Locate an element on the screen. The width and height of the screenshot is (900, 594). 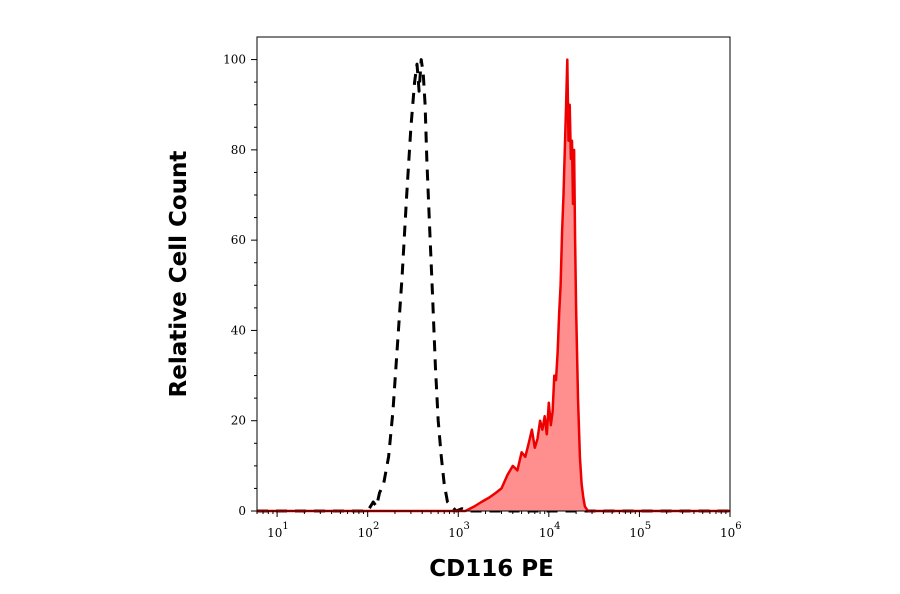
x-tick-exp-5: 6 is located at coordinates (738, 526).